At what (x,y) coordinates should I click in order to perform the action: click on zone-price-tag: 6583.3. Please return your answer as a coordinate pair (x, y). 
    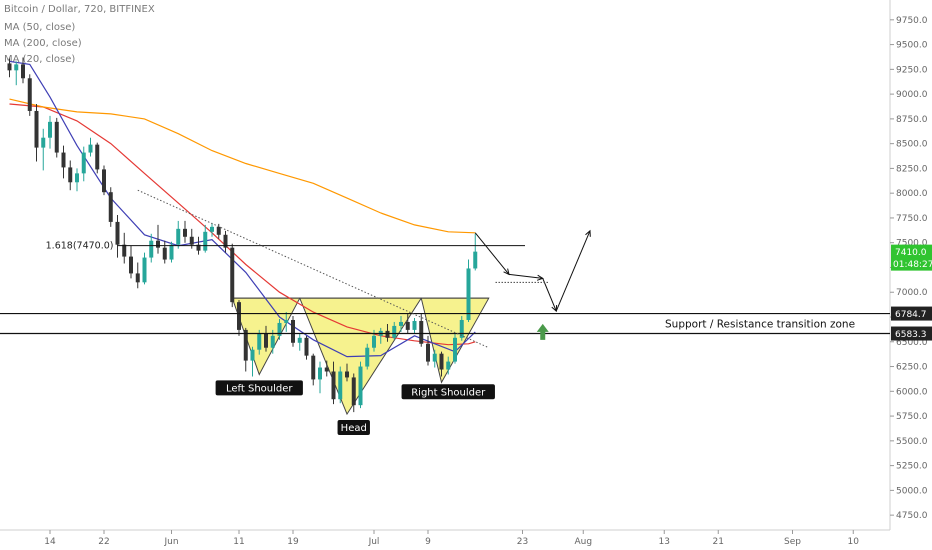
    Looking at the image, I should click on (911, 333).